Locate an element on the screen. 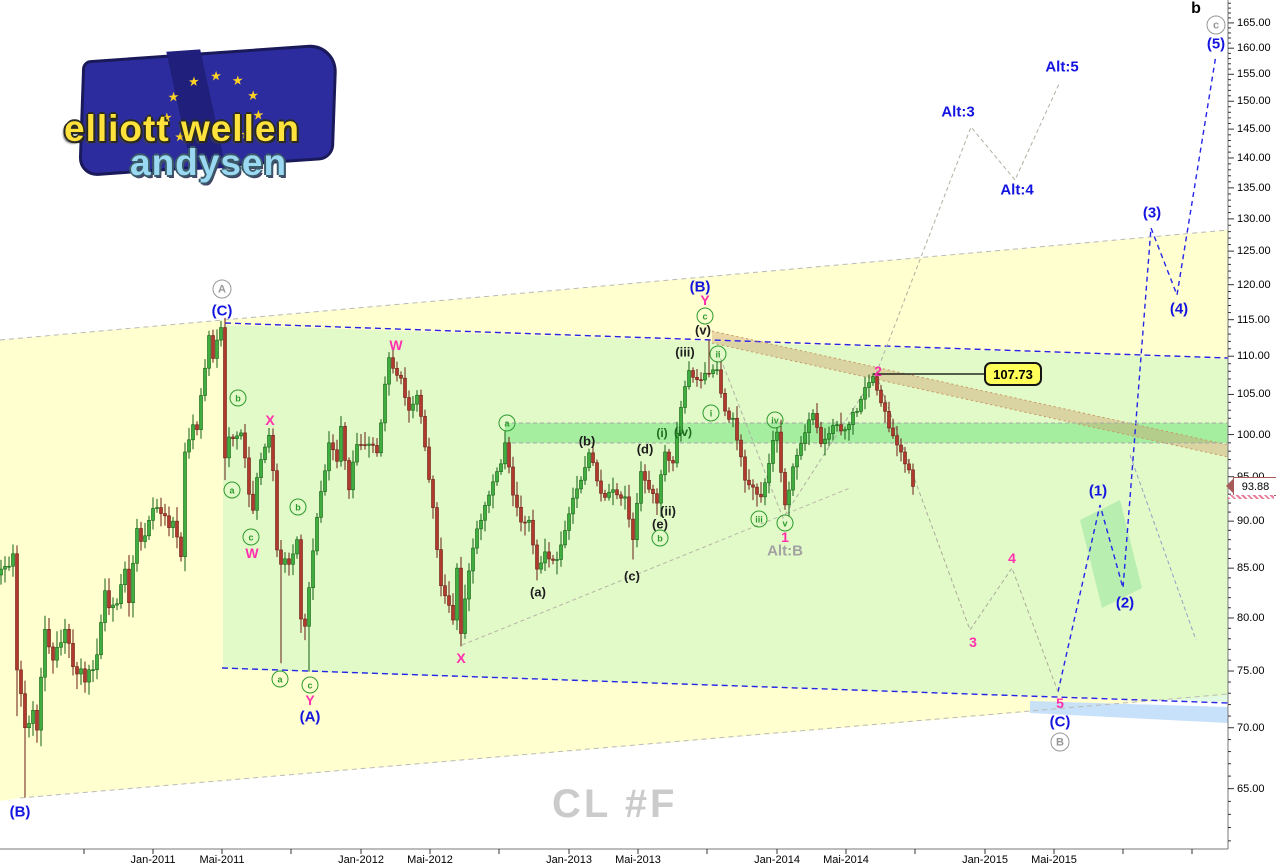 The height and width of the screenshot is (864, 1276). channel-top is located at coordinates (614, 285).